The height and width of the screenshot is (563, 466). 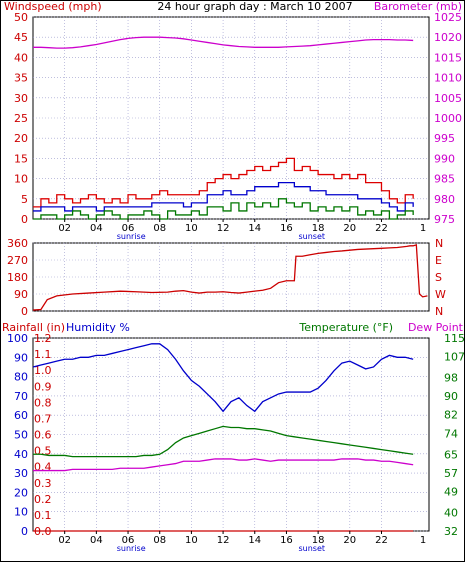 What do you see at coordinates (223, 42) in the screenshot?
I see `series-line-barometer` at bounding box center [223, 42].